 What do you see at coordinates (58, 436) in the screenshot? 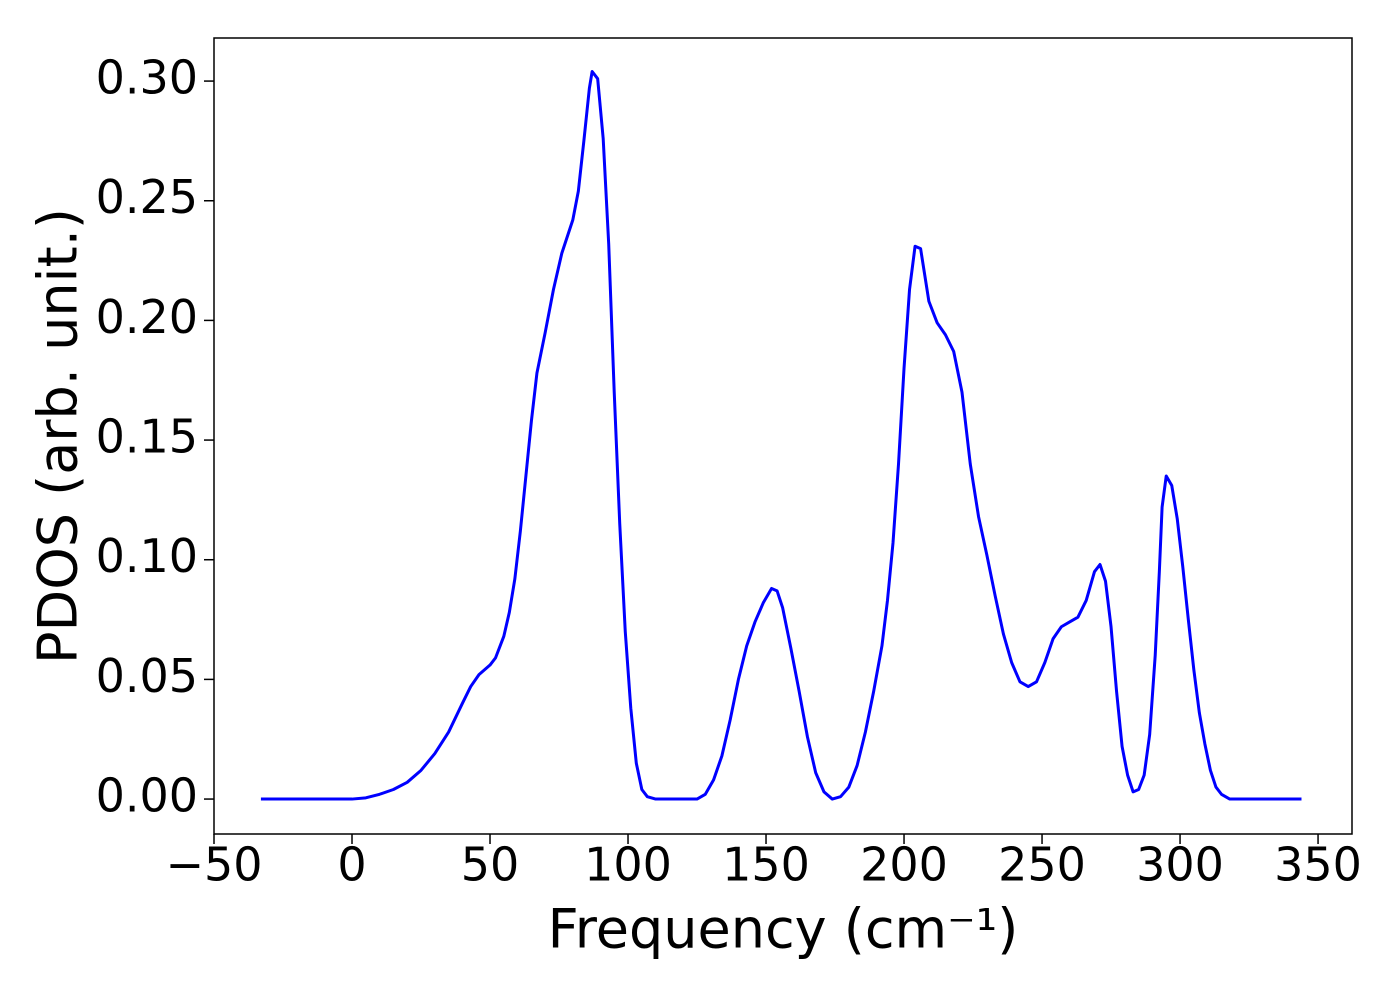
I see `y-axis-label: PDOS (arb. unit.)` at bounding box center [58, 436].